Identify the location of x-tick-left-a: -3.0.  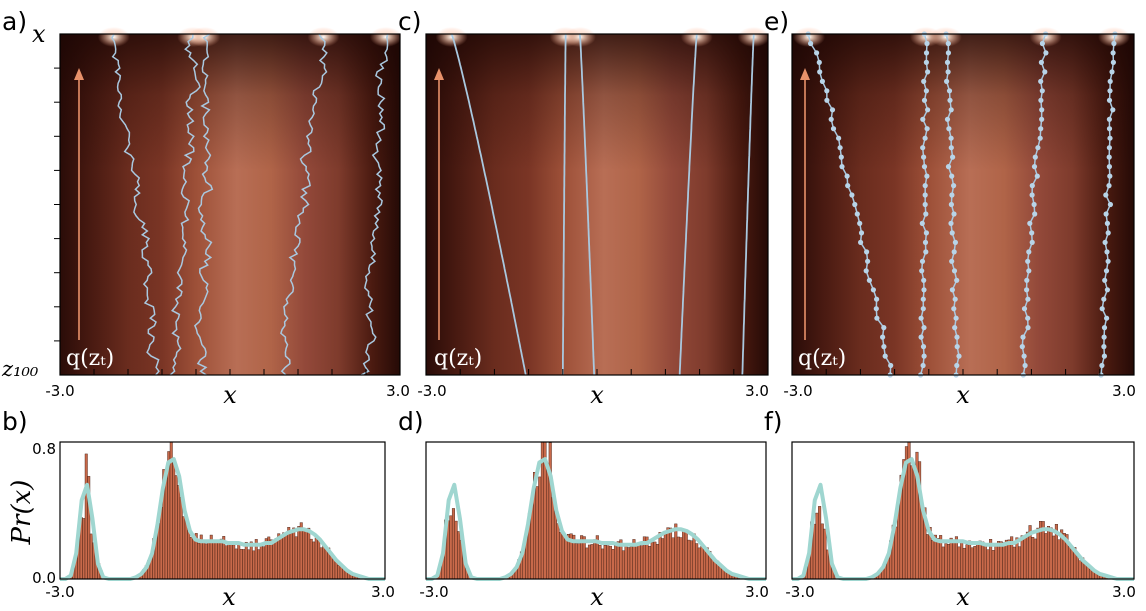
(59, 391).